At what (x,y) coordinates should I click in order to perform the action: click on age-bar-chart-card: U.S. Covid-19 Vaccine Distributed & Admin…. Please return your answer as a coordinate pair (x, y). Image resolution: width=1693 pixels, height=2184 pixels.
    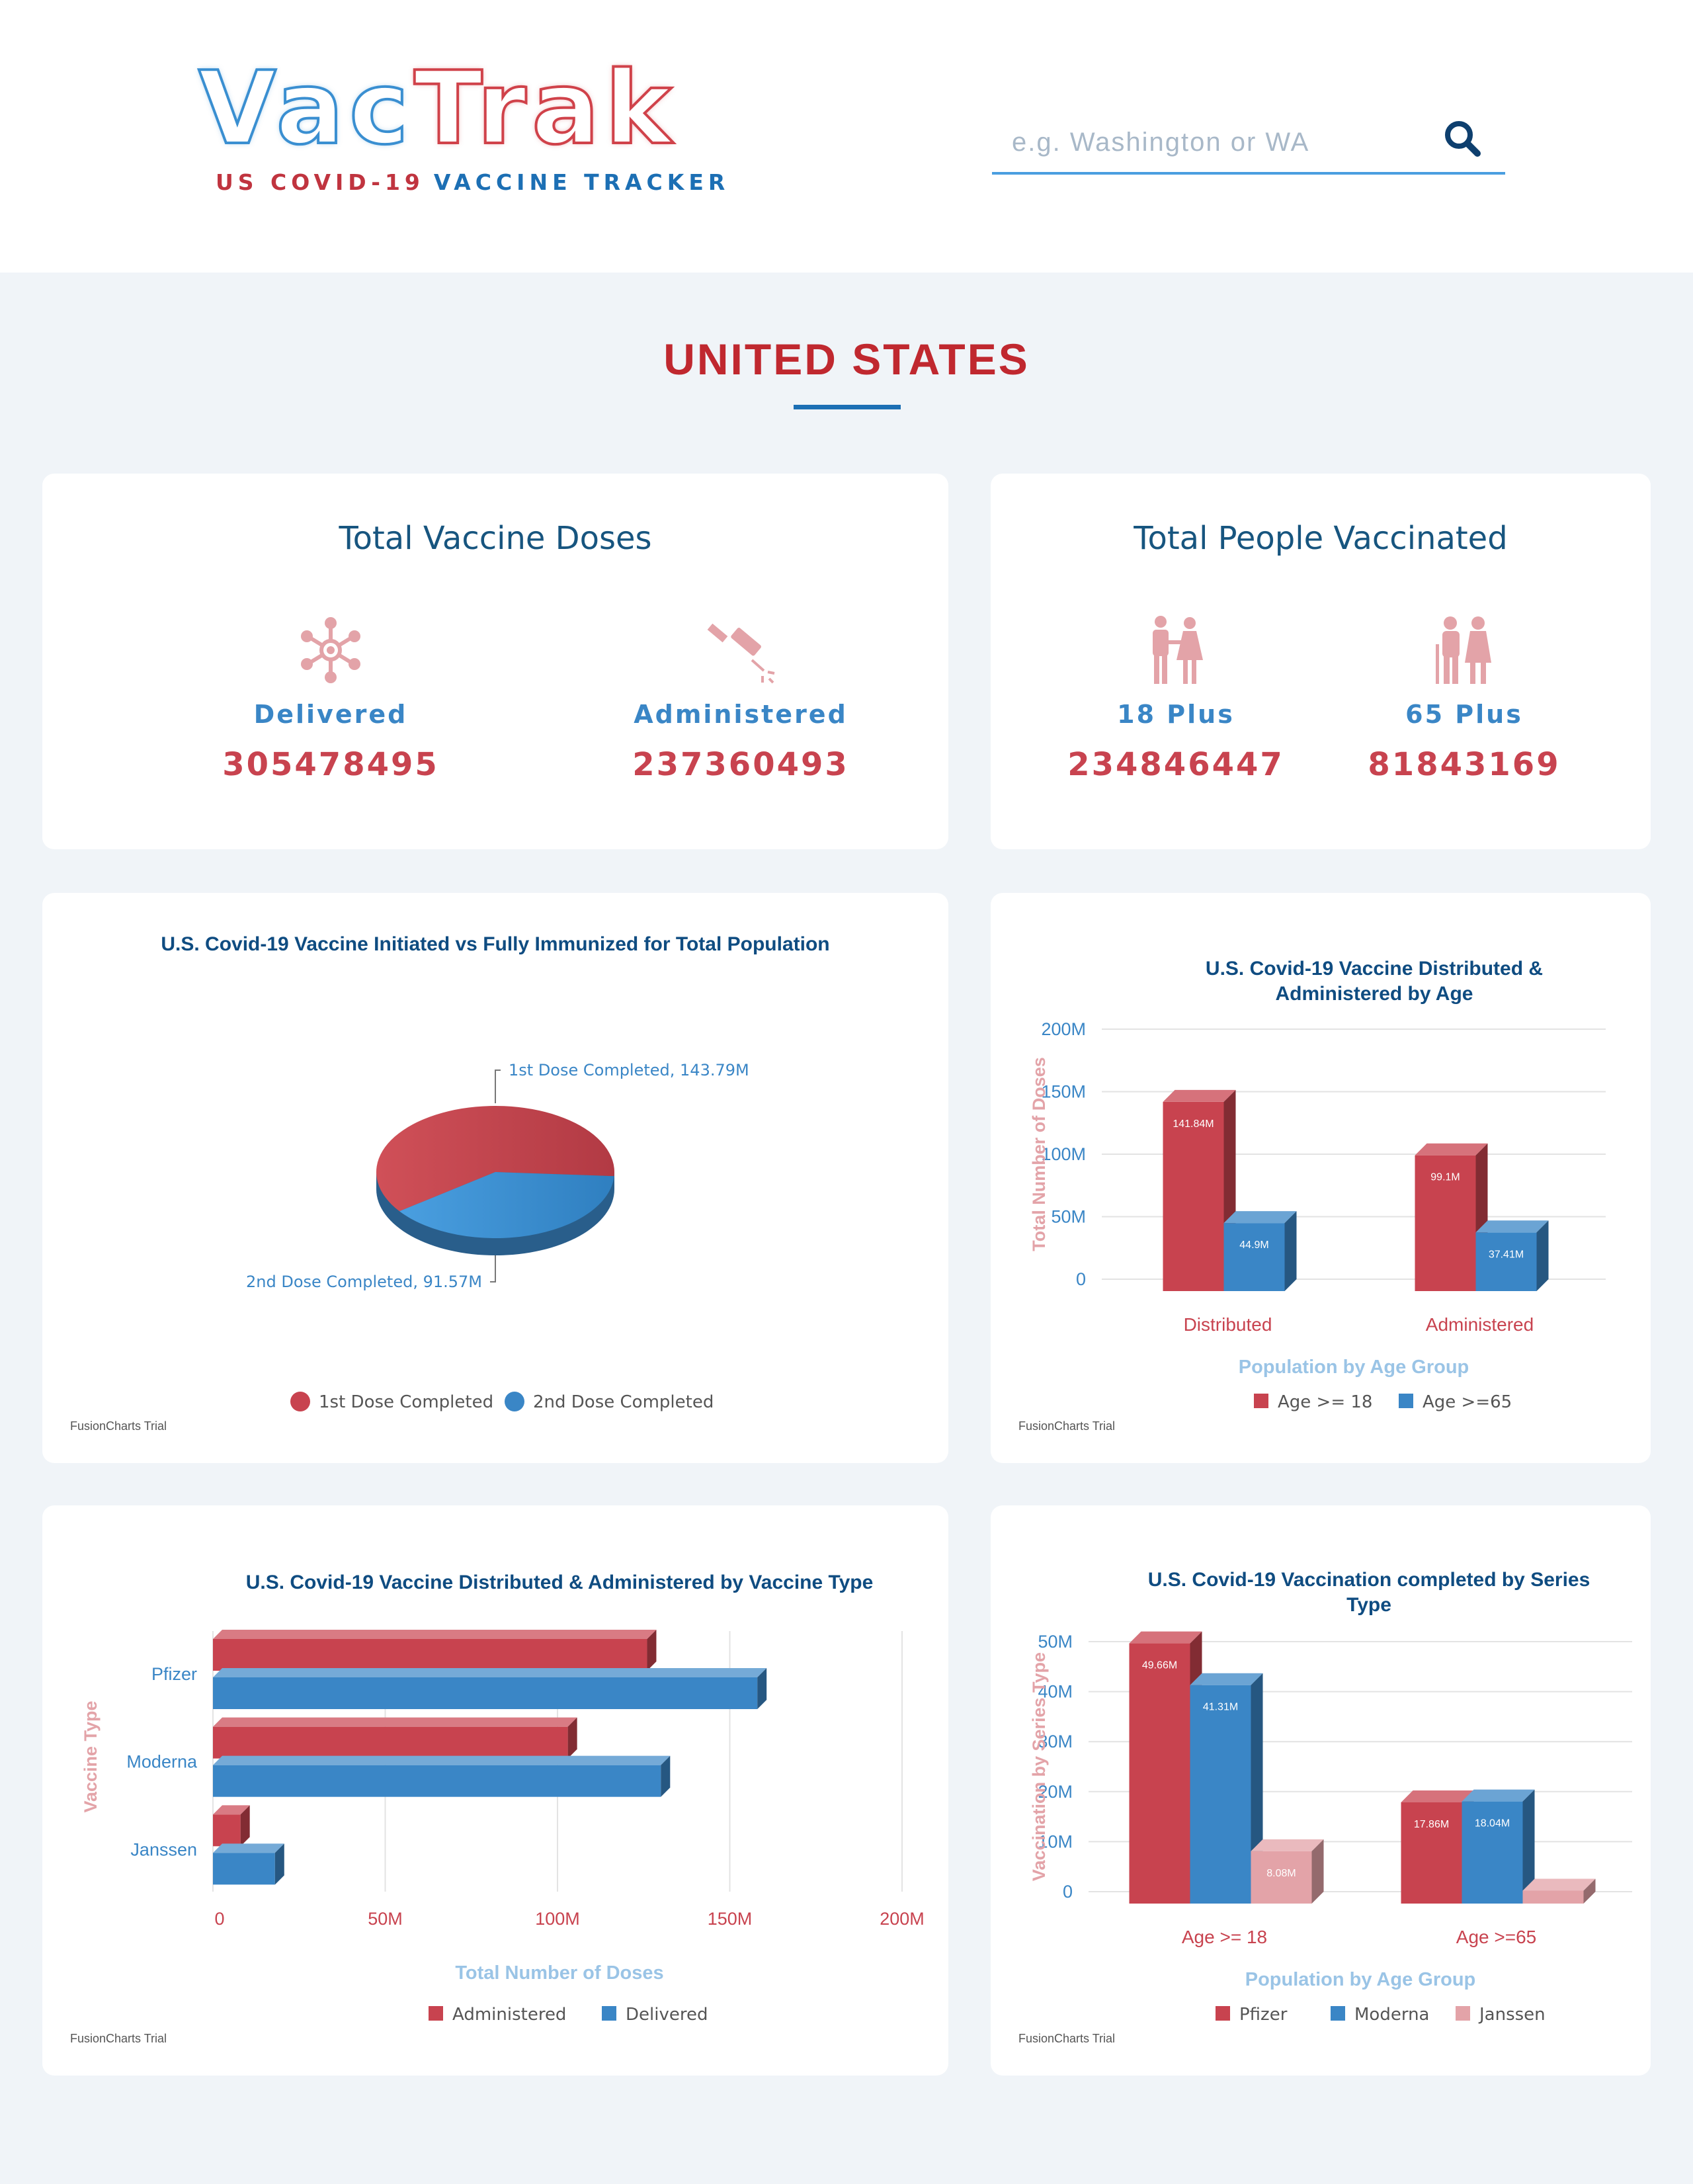
    Looking at the image, I should click on (1321, 1178).